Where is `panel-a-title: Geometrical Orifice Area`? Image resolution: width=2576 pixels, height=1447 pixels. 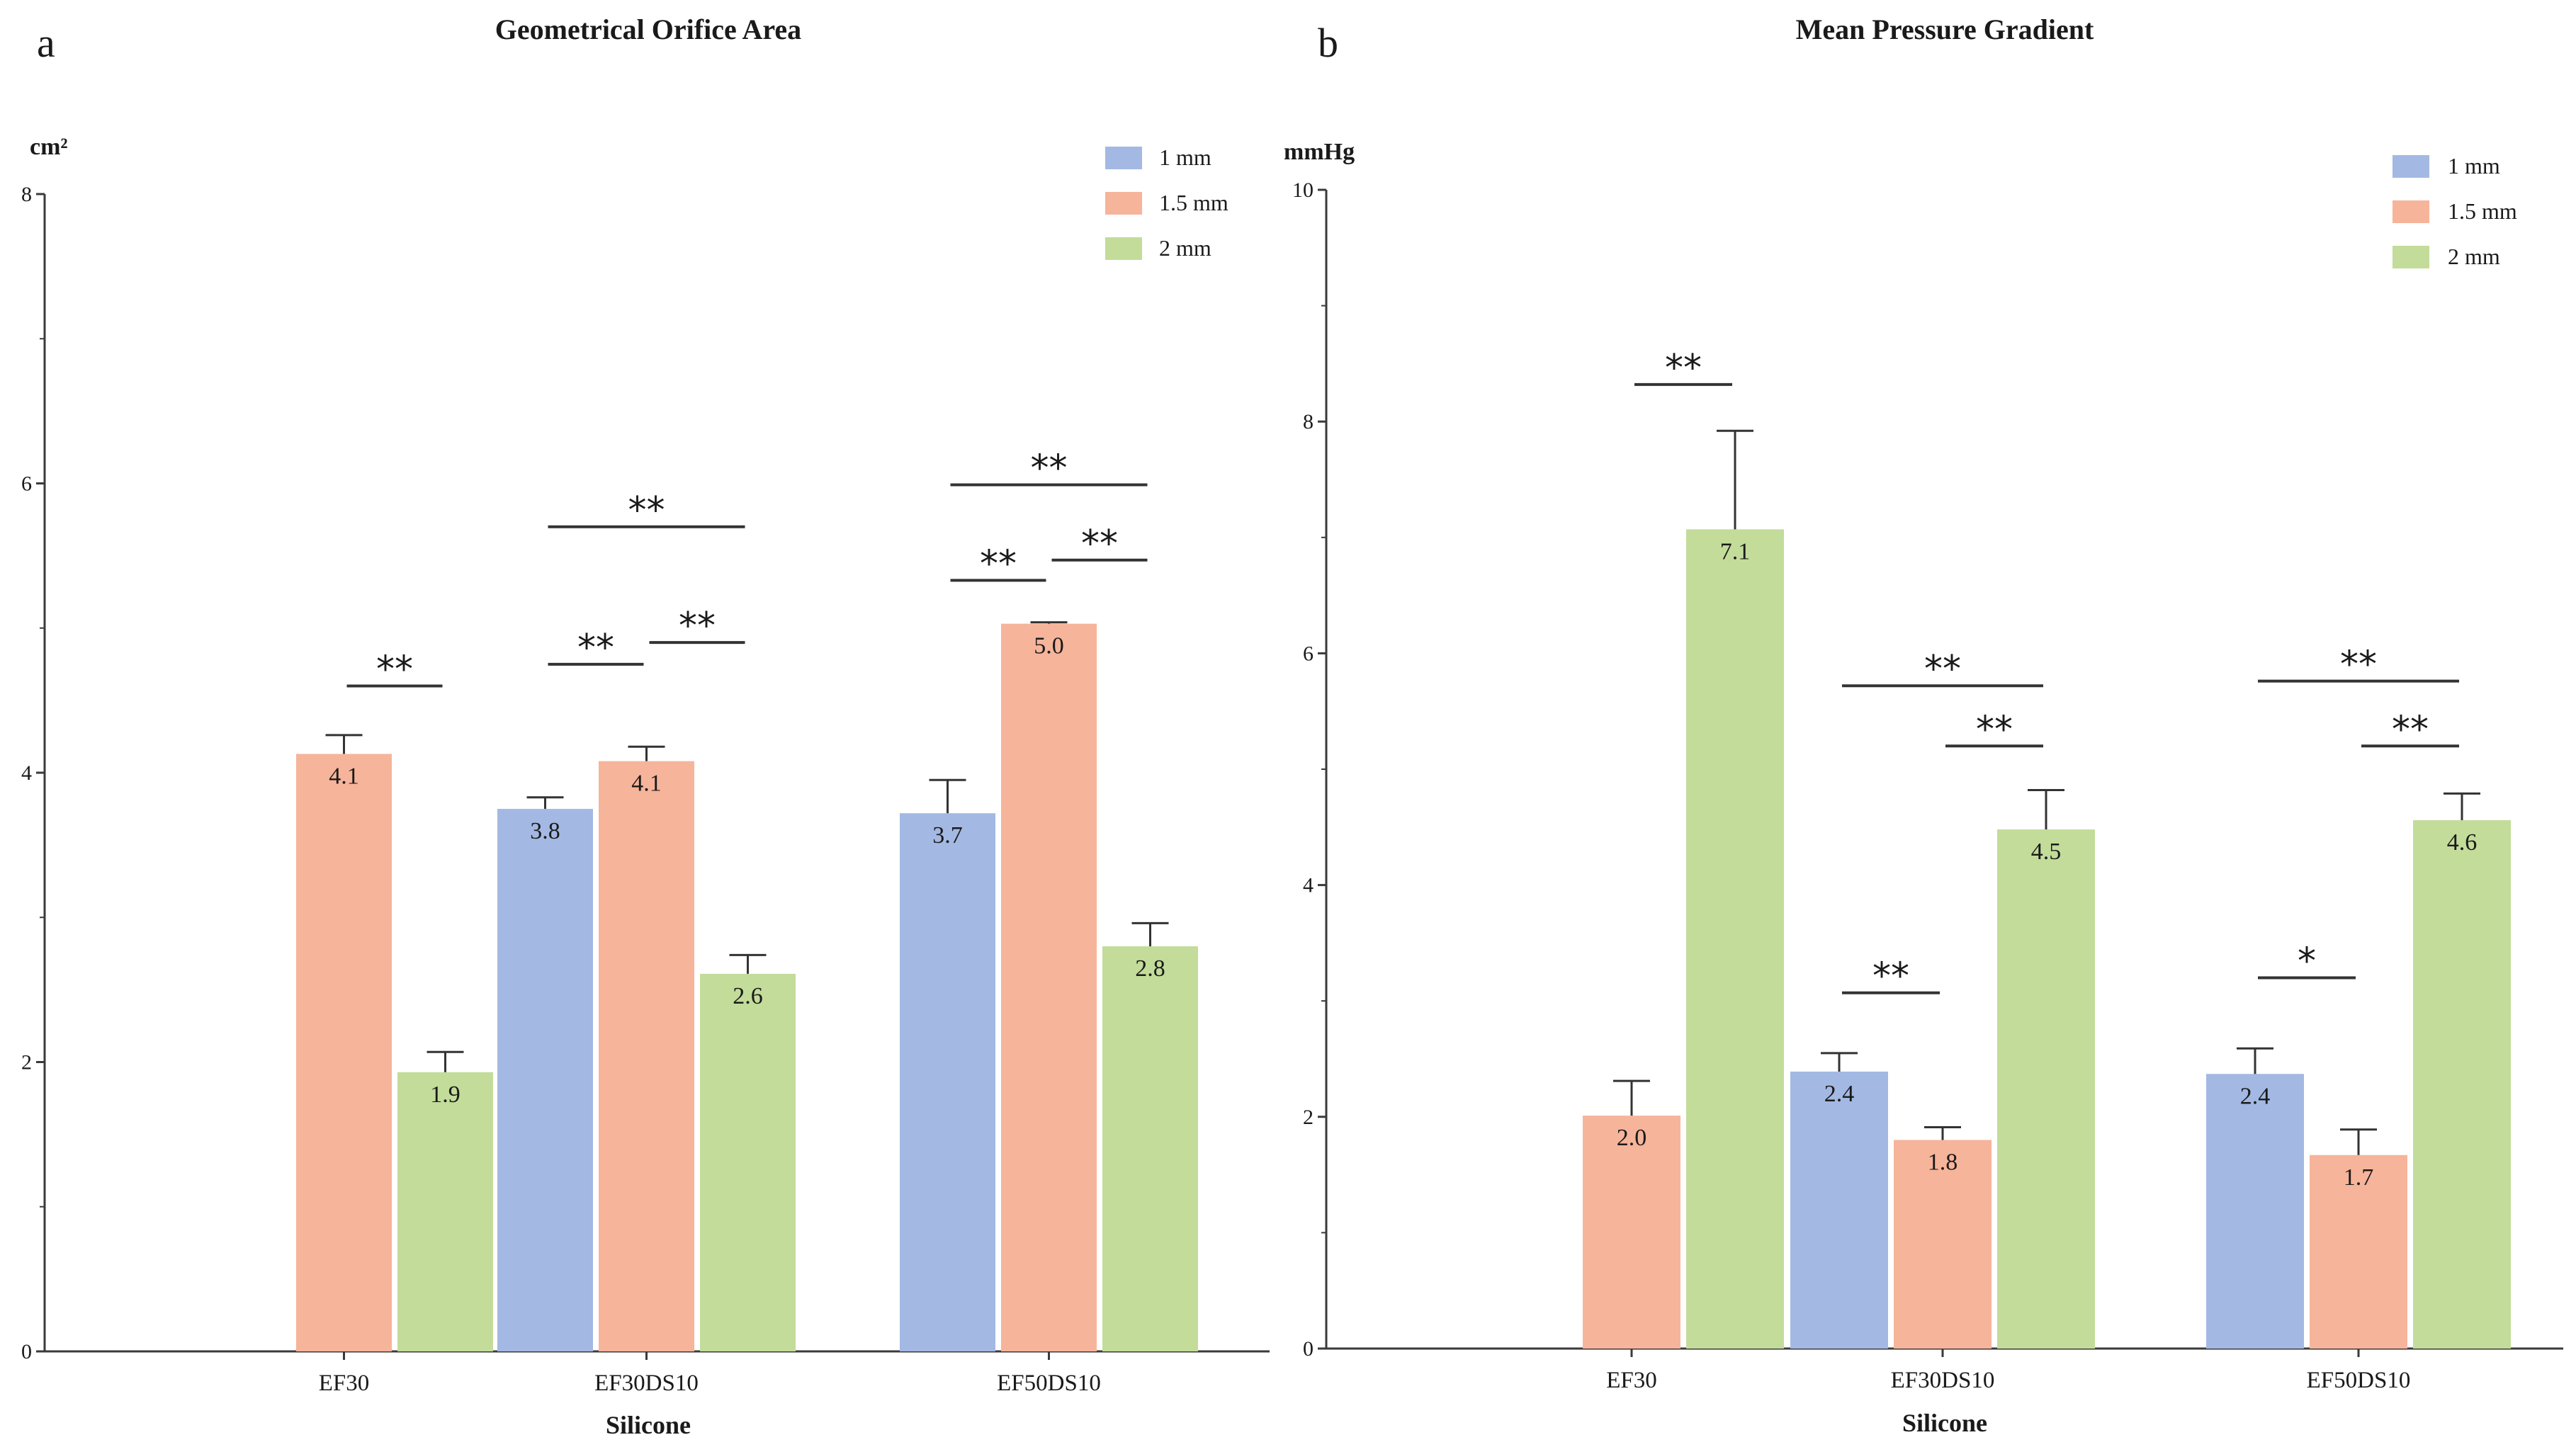
panel-a-title: Geometrical Orifice Area is located at coordinates (648, 29).